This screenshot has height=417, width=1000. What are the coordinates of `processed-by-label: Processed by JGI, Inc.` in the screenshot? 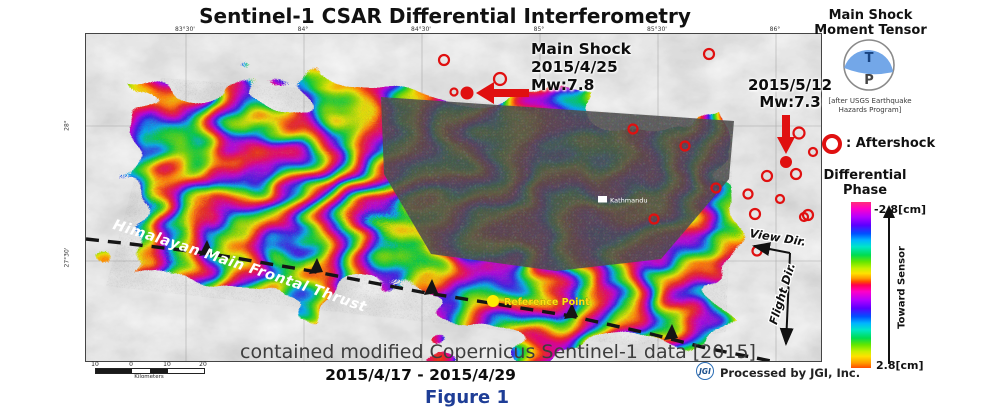 It's located at (790, 373).